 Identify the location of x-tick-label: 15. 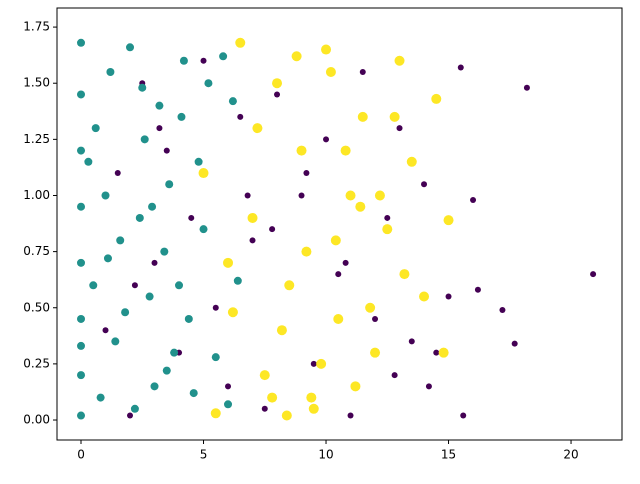
(448, 455).